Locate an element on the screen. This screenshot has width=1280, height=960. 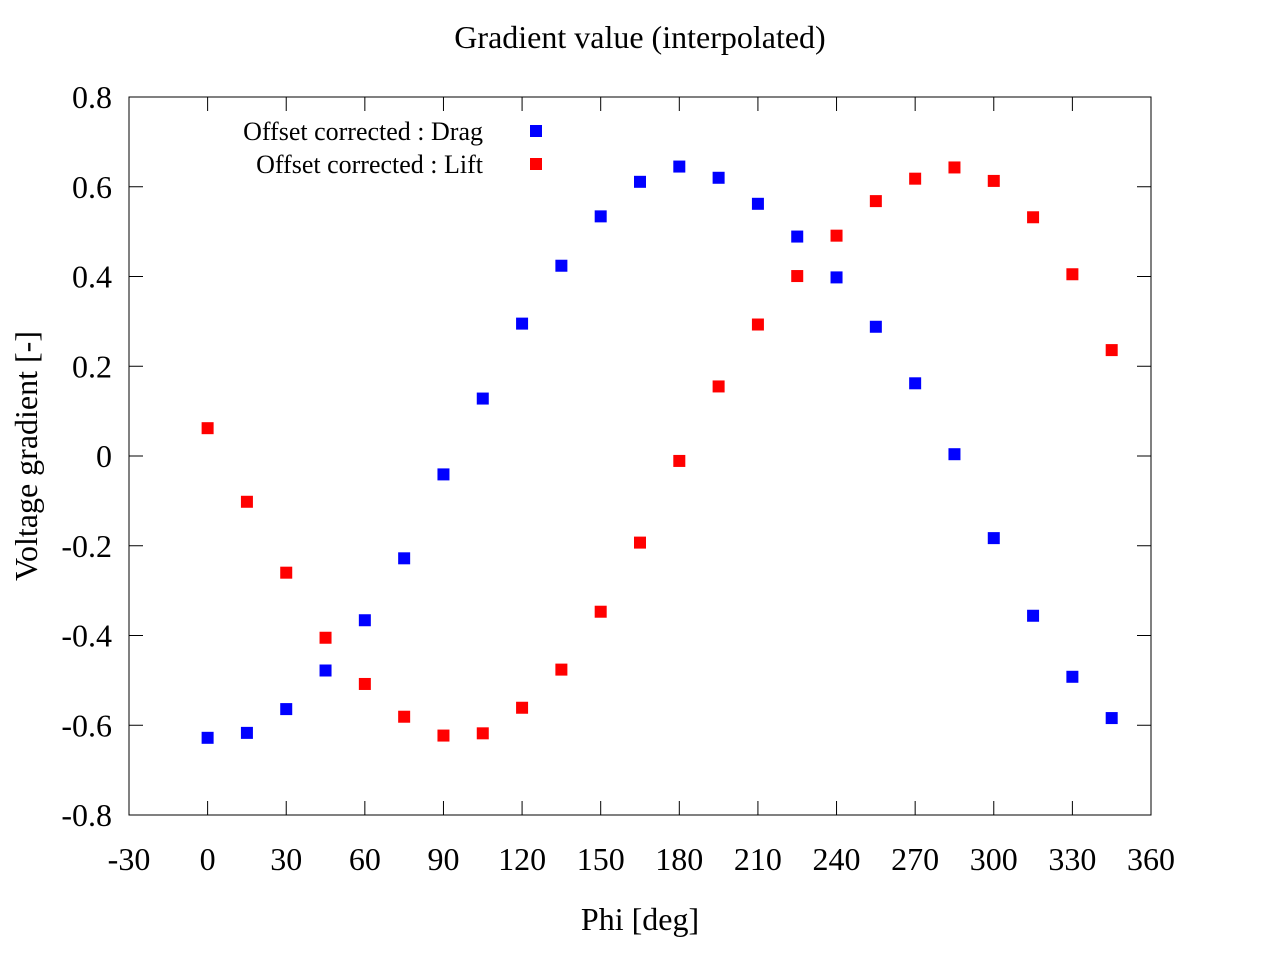
x-tick-label: 120 is located at coordinates (522, 859).